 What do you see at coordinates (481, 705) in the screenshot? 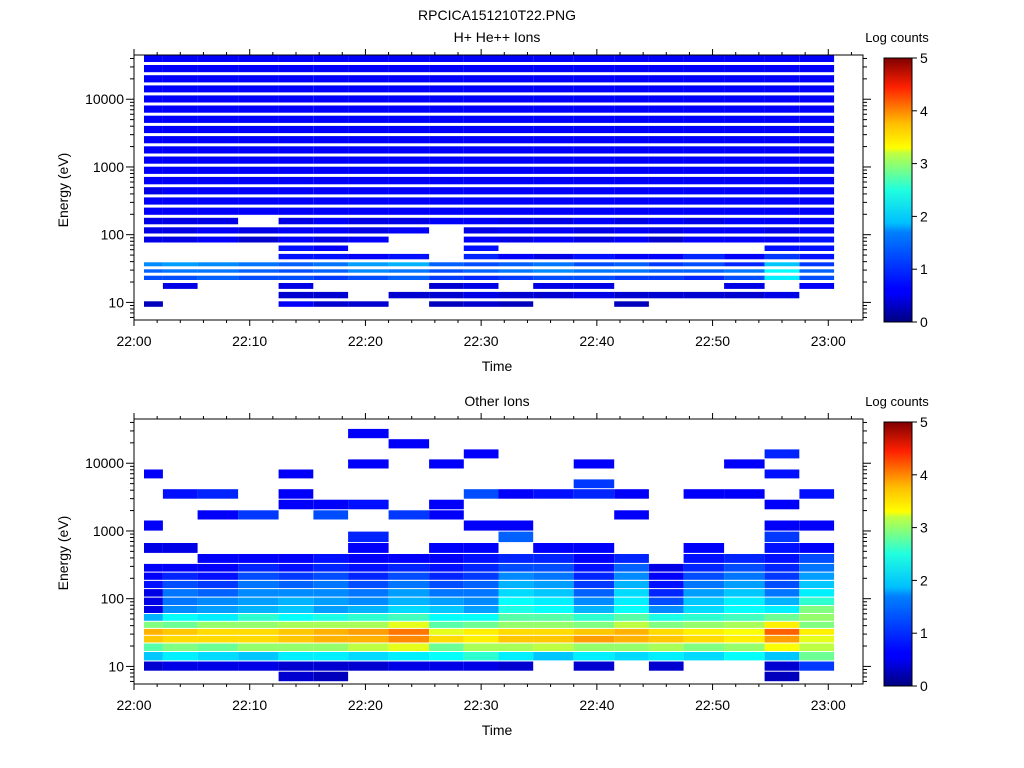
I see `x-tick-label: 22:30` at bounding box center [481, 705].